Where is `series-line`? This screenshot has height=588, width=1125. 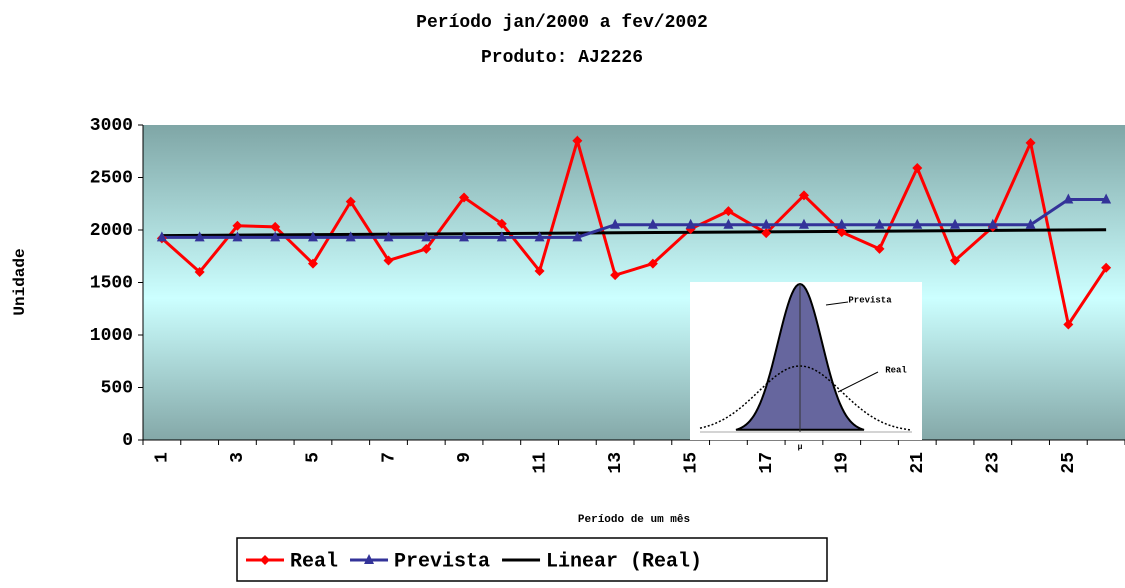
series-line is located at coordinates (634, 218).